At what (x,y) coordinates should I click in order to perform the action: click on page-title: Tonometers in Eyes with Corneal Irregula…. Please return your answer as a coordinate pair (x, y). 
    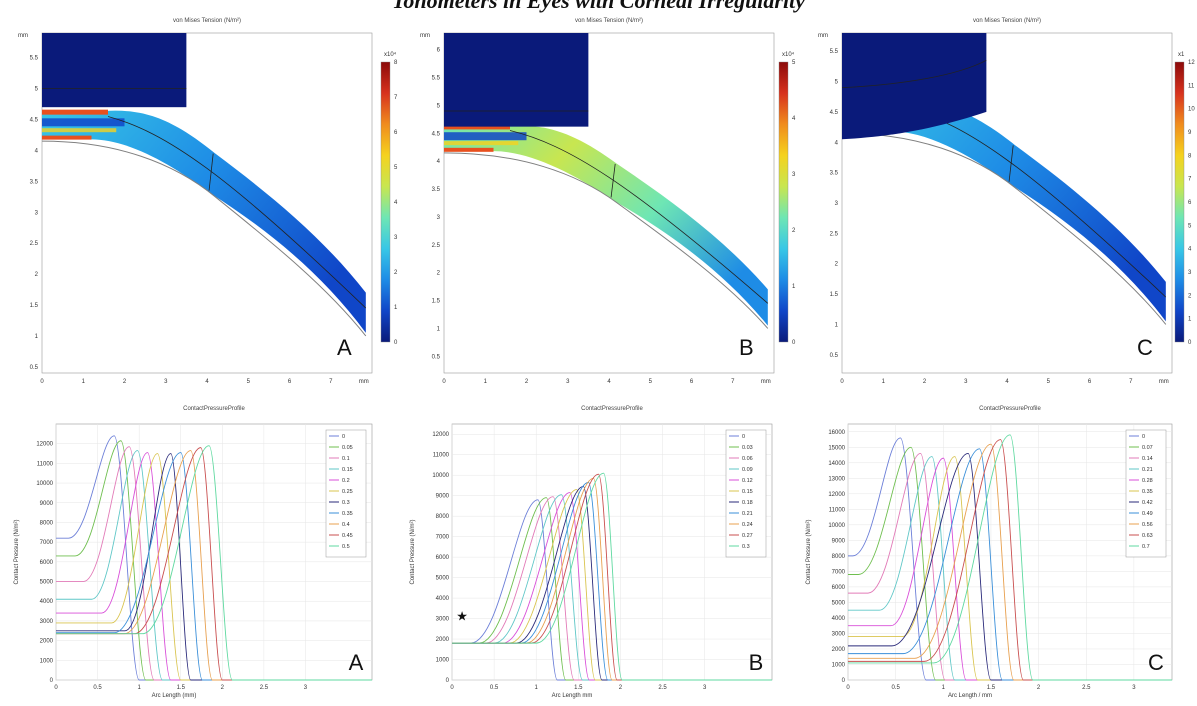
    Looking at the image, I should click on (598, 6).